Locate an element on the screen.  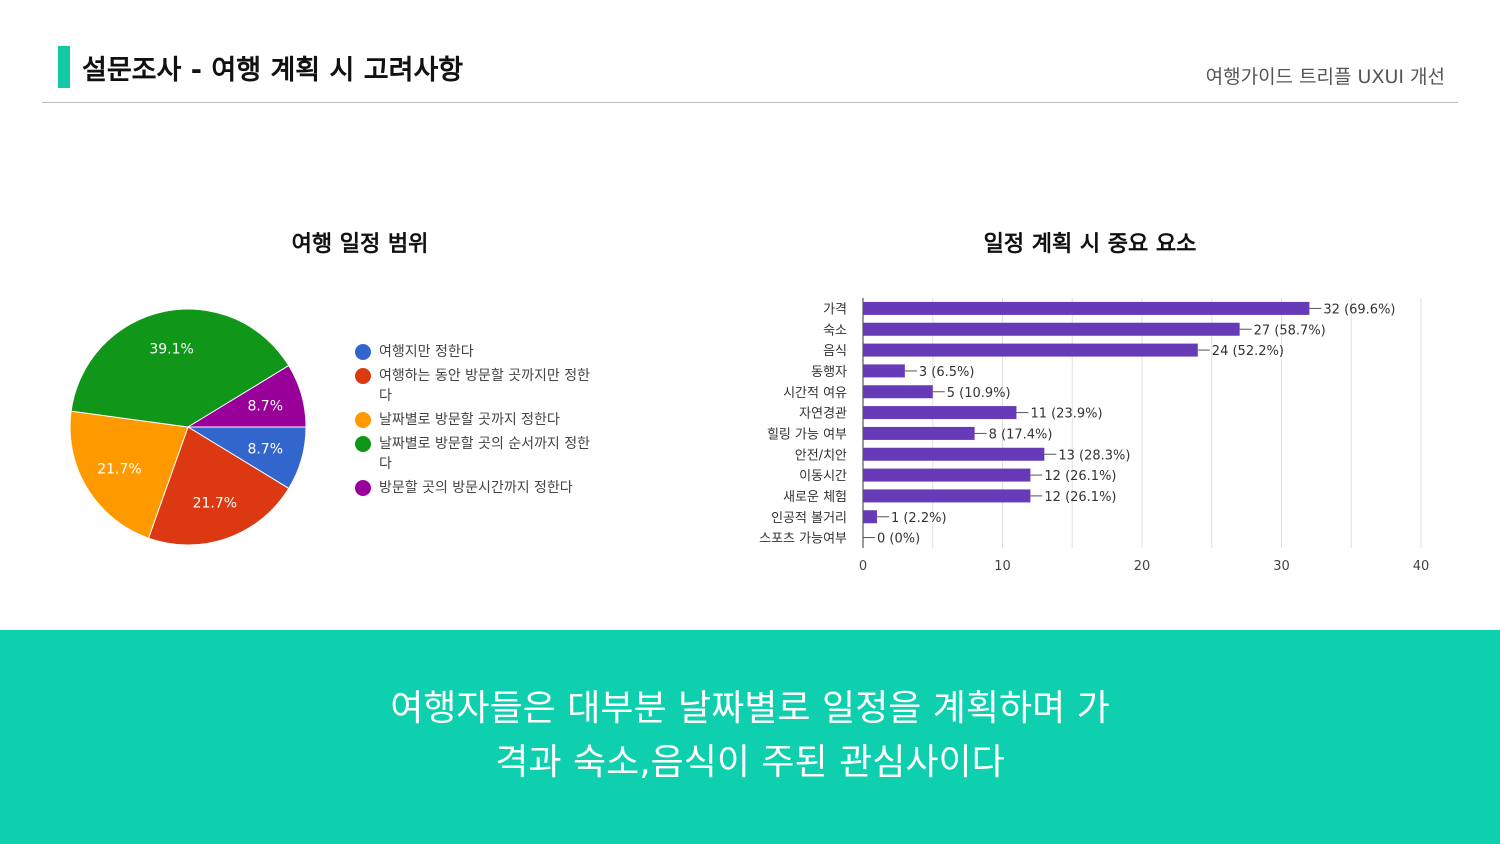
bar-value-label: 3 (6.5%) is located at coordinates (947, 372).